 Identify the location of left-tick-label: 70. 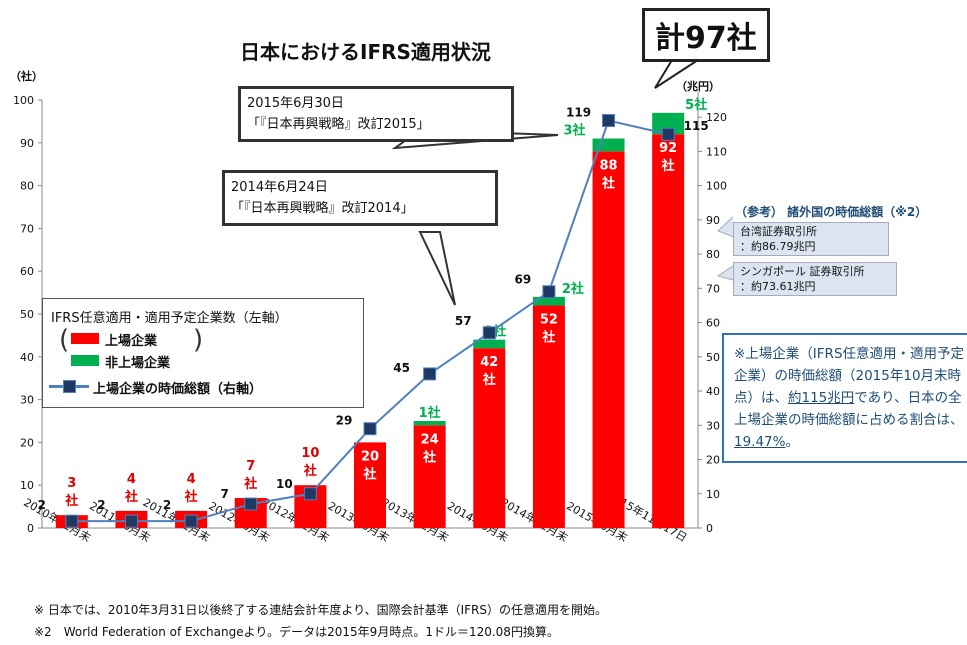
(27, 228).